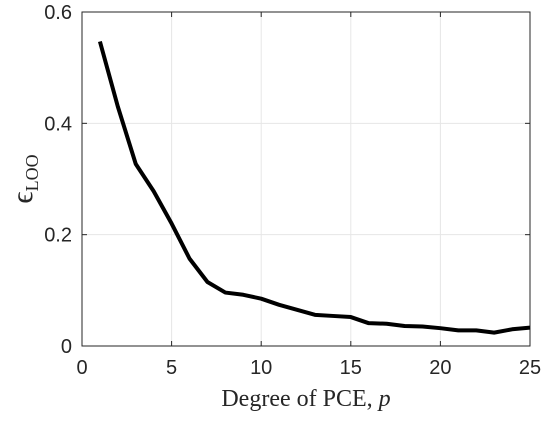 The width and height of the screenshot is (544, 422). Describe the element at coordinates (58, 236) in the screenshot. I see `y-tick-label: 0.2` at that location.